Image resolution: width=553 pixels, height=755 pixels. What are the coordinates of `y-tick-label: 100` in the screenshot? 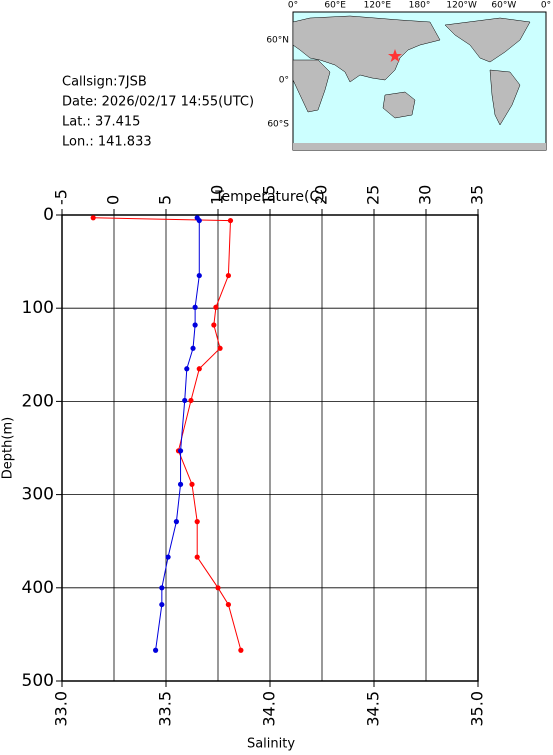 It's located at (38, 308).